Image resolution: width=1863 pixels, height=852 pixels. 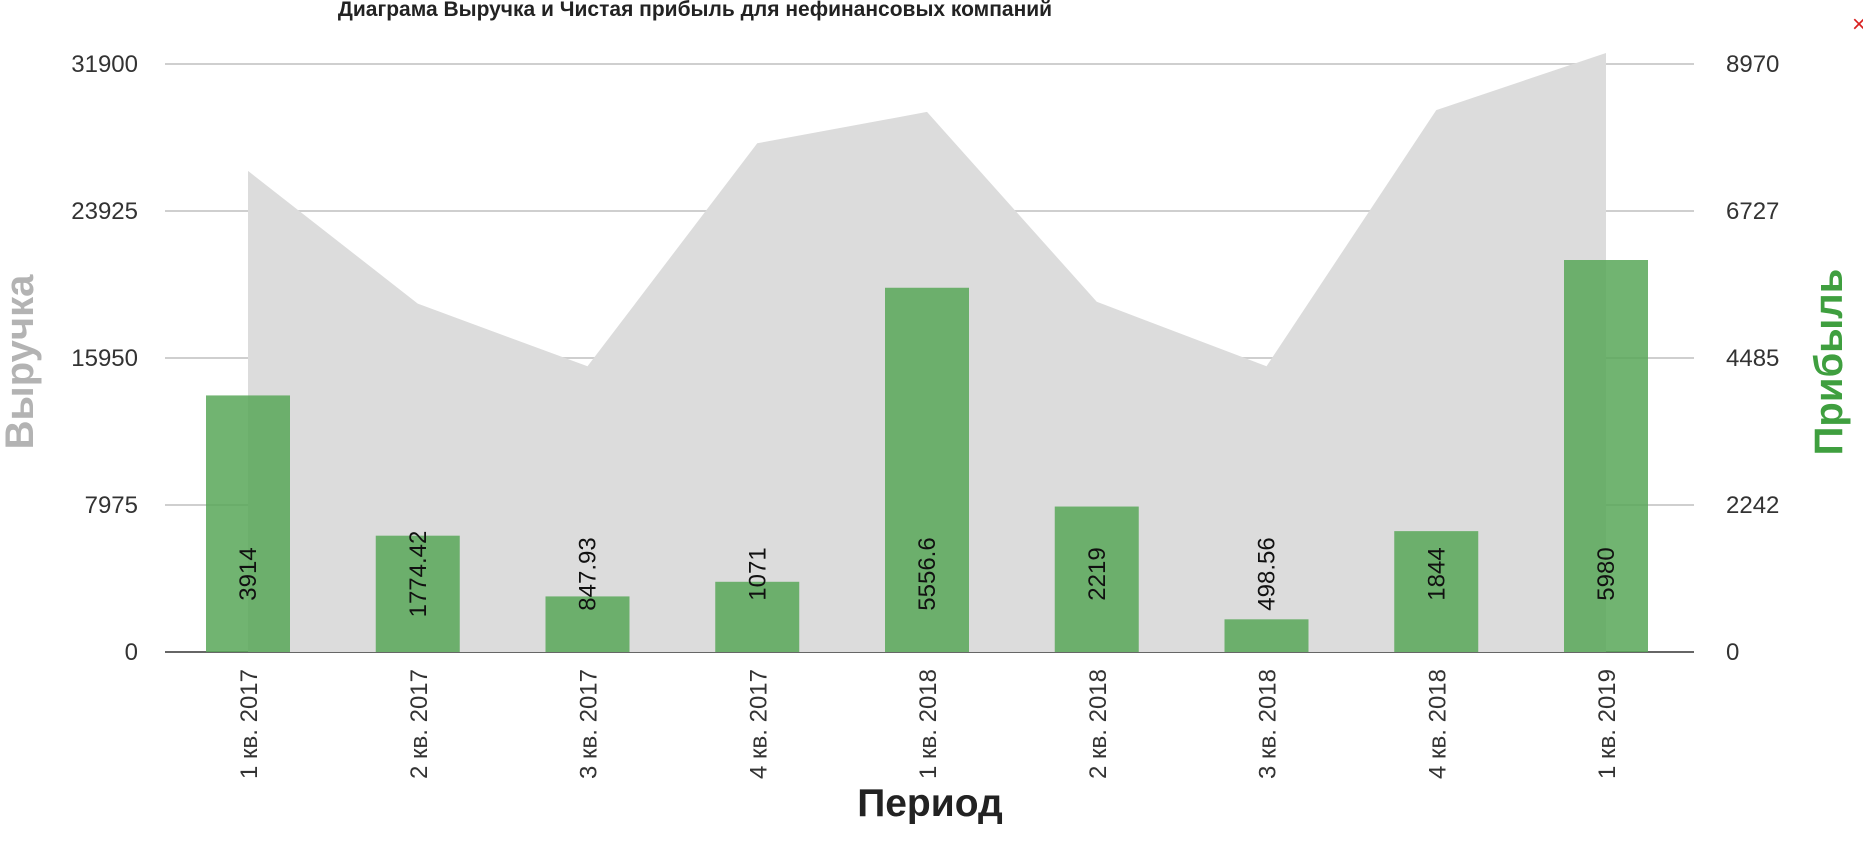 I want to click on left-tick-label: 31900, so click(x=104, y=64).